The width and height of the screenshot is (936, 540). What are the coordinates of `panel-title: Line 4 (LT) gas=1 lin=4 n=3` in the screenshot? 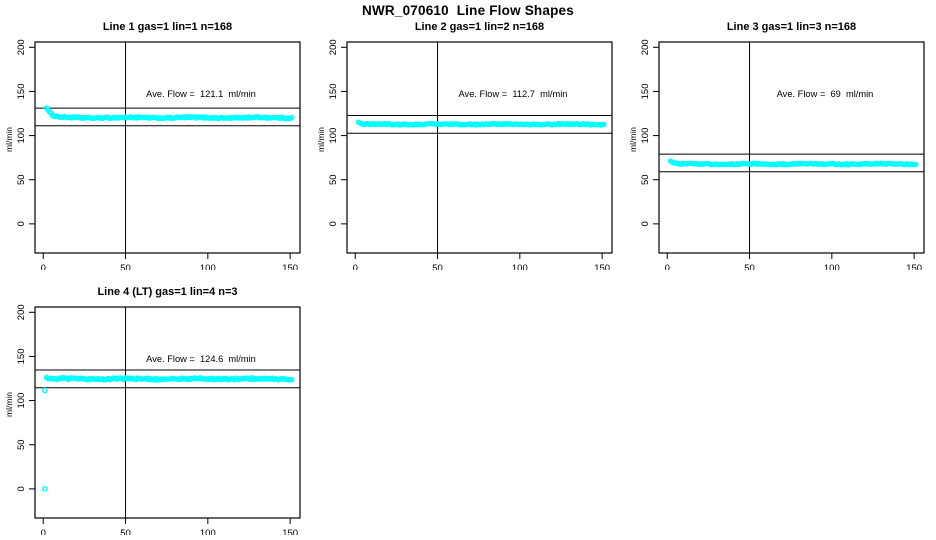 It's located at (167, 292).